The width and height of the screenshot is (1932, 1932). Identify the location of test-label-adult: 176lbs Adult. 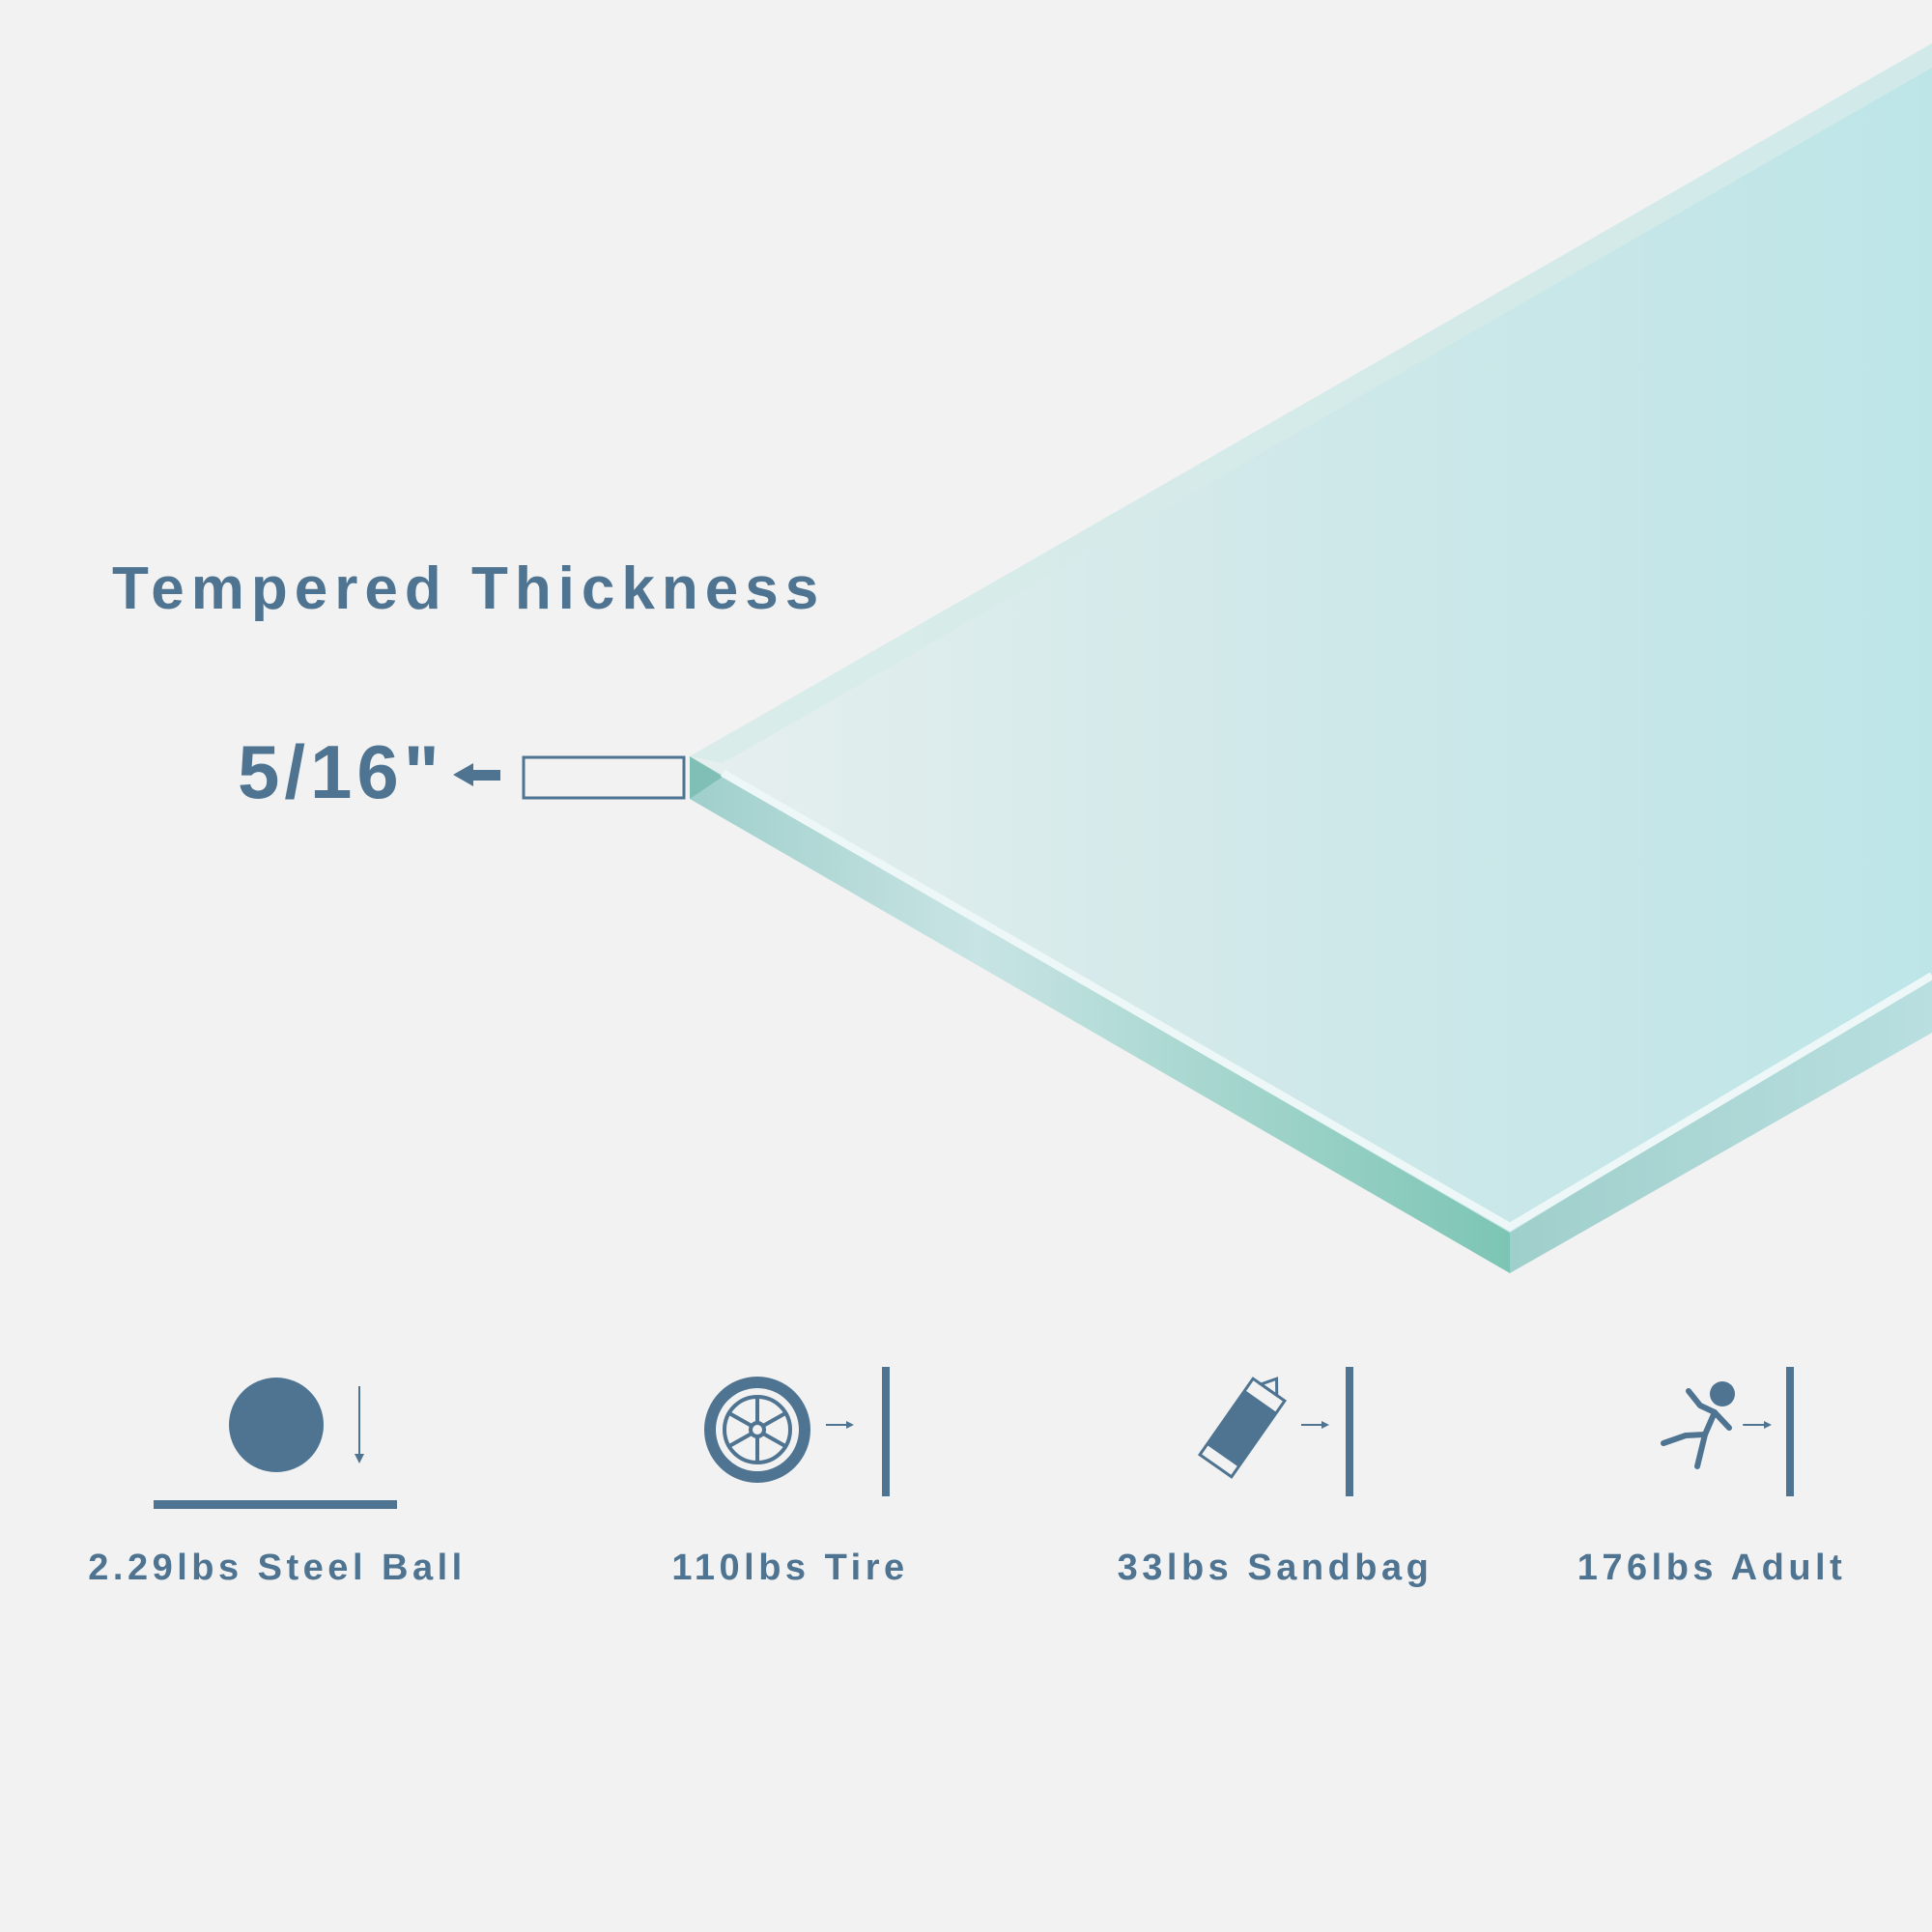
(1712, 1568).